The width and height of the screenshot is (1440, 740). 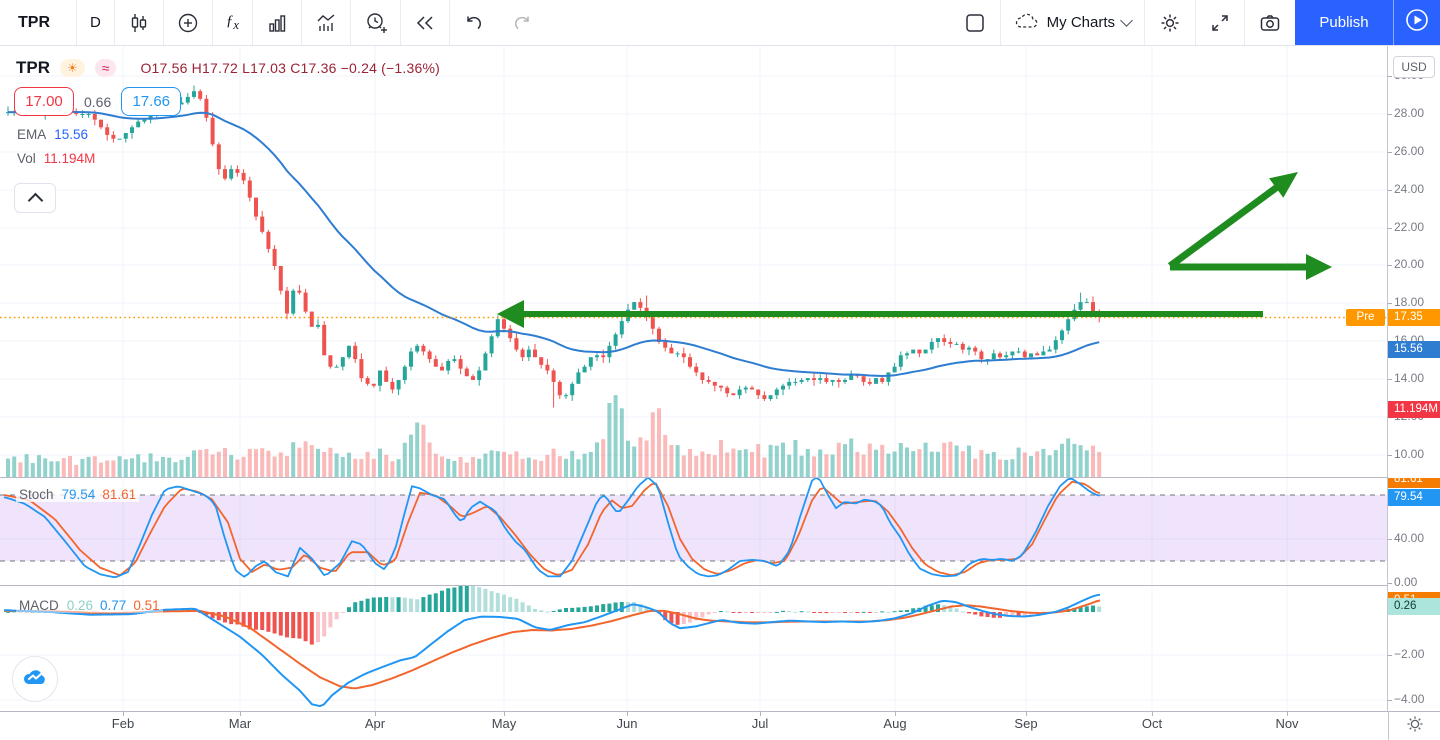 I want to click on layout-select-button, so click(x=975, y=22).